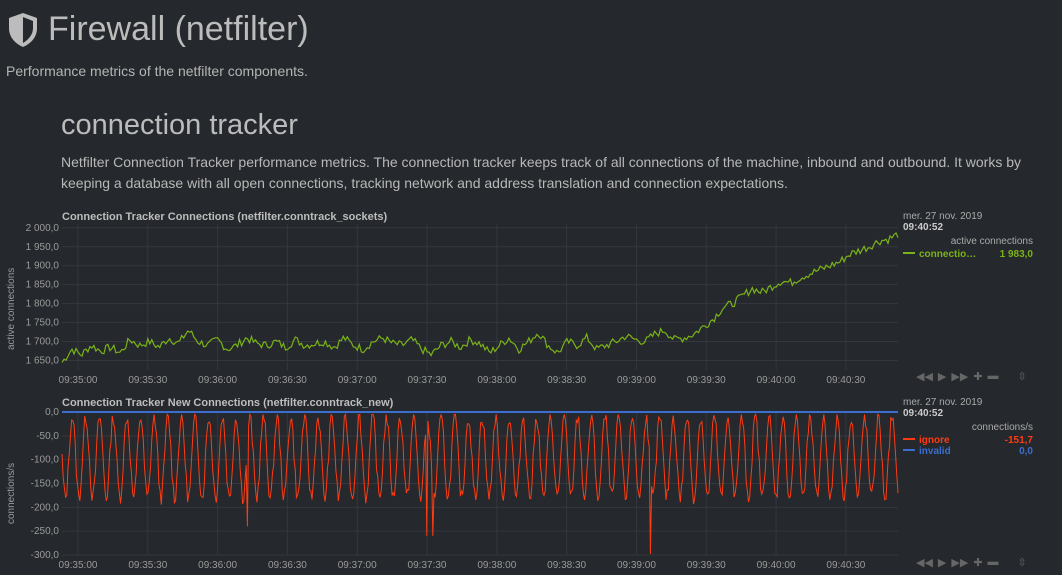 The image size is (1062, 575). Describe the element at coordinates (52, 412) in the screenshot. I see `y-tick-label: 0,0` at that location.